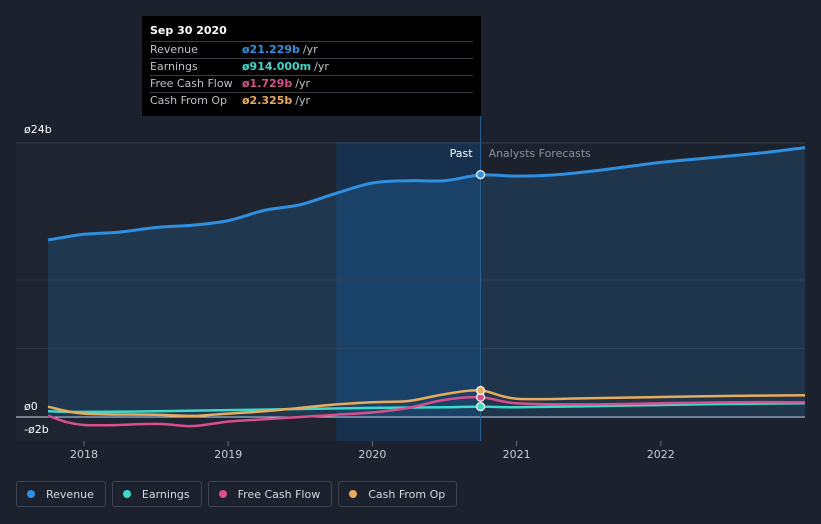 Image resolution: width=821 pixels, height=524 pixels. I want to click on y-axis-labels: ø24b ø0 -ø2b, so click(38, 279).